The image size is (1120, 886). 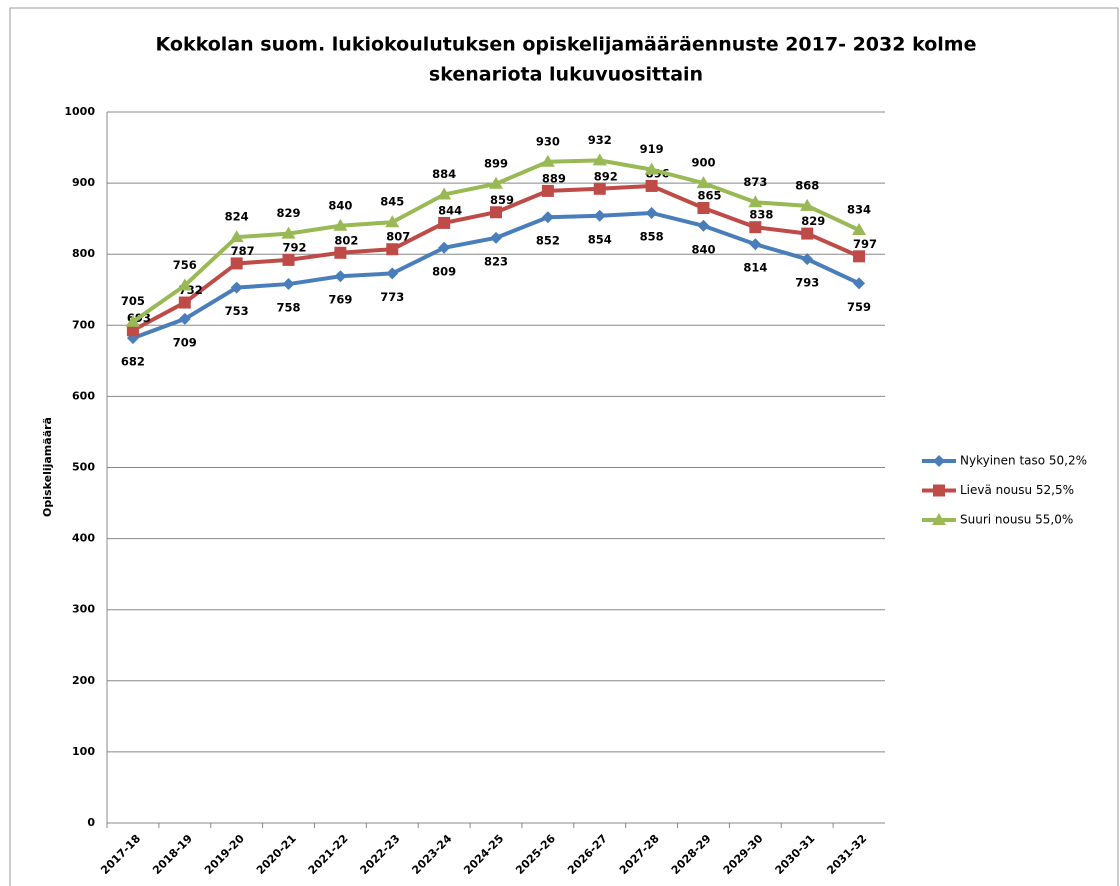 I want to click on data-label: 854, so click(x=600, y=239).